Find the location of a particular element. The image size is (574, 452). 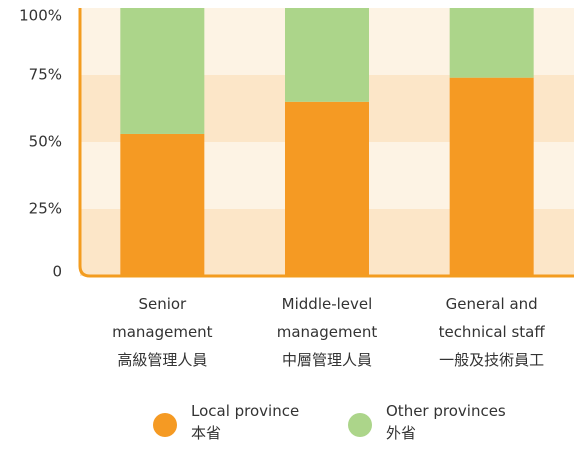

y-tick-label: 50% is located at coordinates (45, 142).